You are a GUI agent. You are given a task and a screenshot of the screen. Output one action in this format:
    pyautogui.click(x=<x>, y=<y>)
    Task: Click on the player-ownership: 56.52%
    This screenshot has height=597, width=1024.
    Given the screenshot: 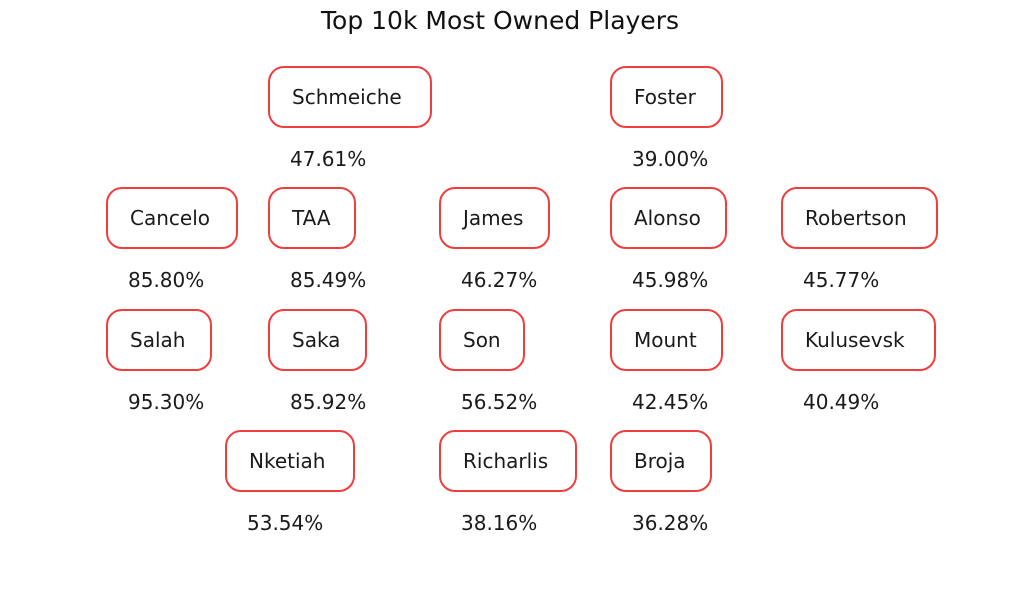 What is the action you would take?
    pyautogui.click(x=499, y=402)
    